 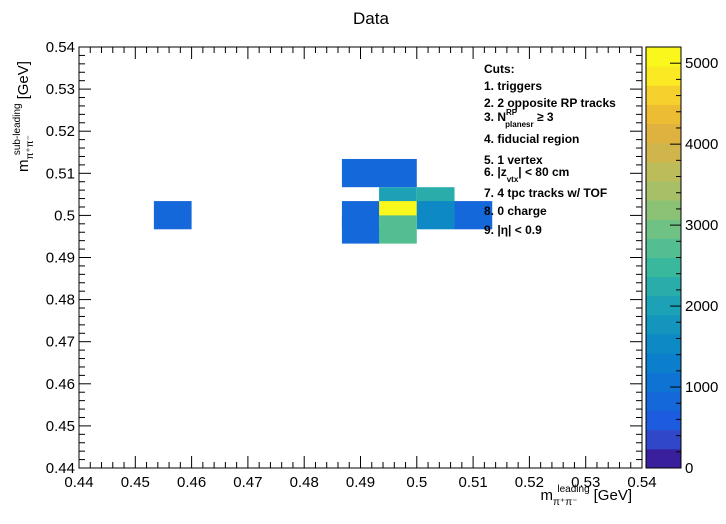 I want to click on x-tick-label: 0.46, so click(x=191, y=482).